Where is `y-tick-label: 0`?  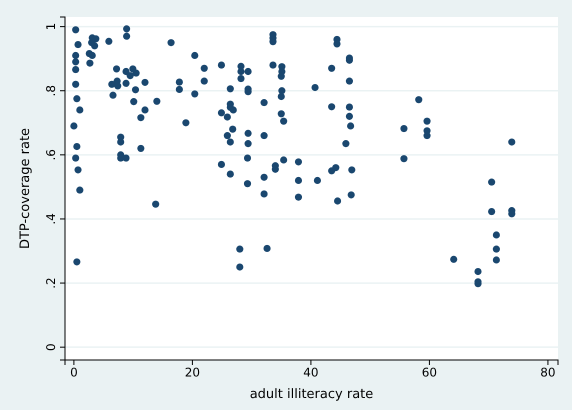 y-tick-label: 0 is located at coordinates (51, 347).